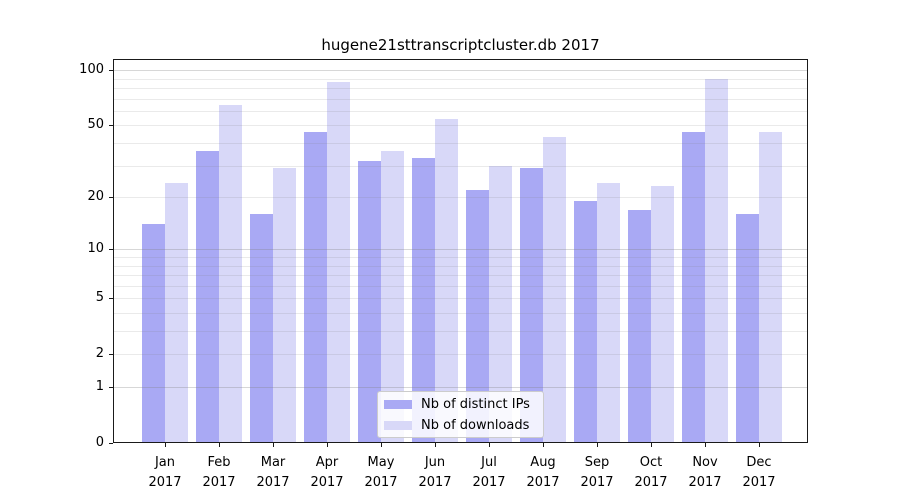 This screenshot has height=500, width=900. I want to click on y-tick-label-50: 50, so click(95, 124).